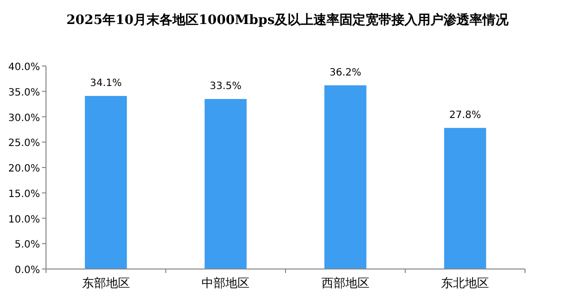 This screenshot has height=299, width=575. What do you see at coordinates (226, 283) in the screenshot?
I see `x-tick-label: 中部地区` at bounding box center [226, 283].